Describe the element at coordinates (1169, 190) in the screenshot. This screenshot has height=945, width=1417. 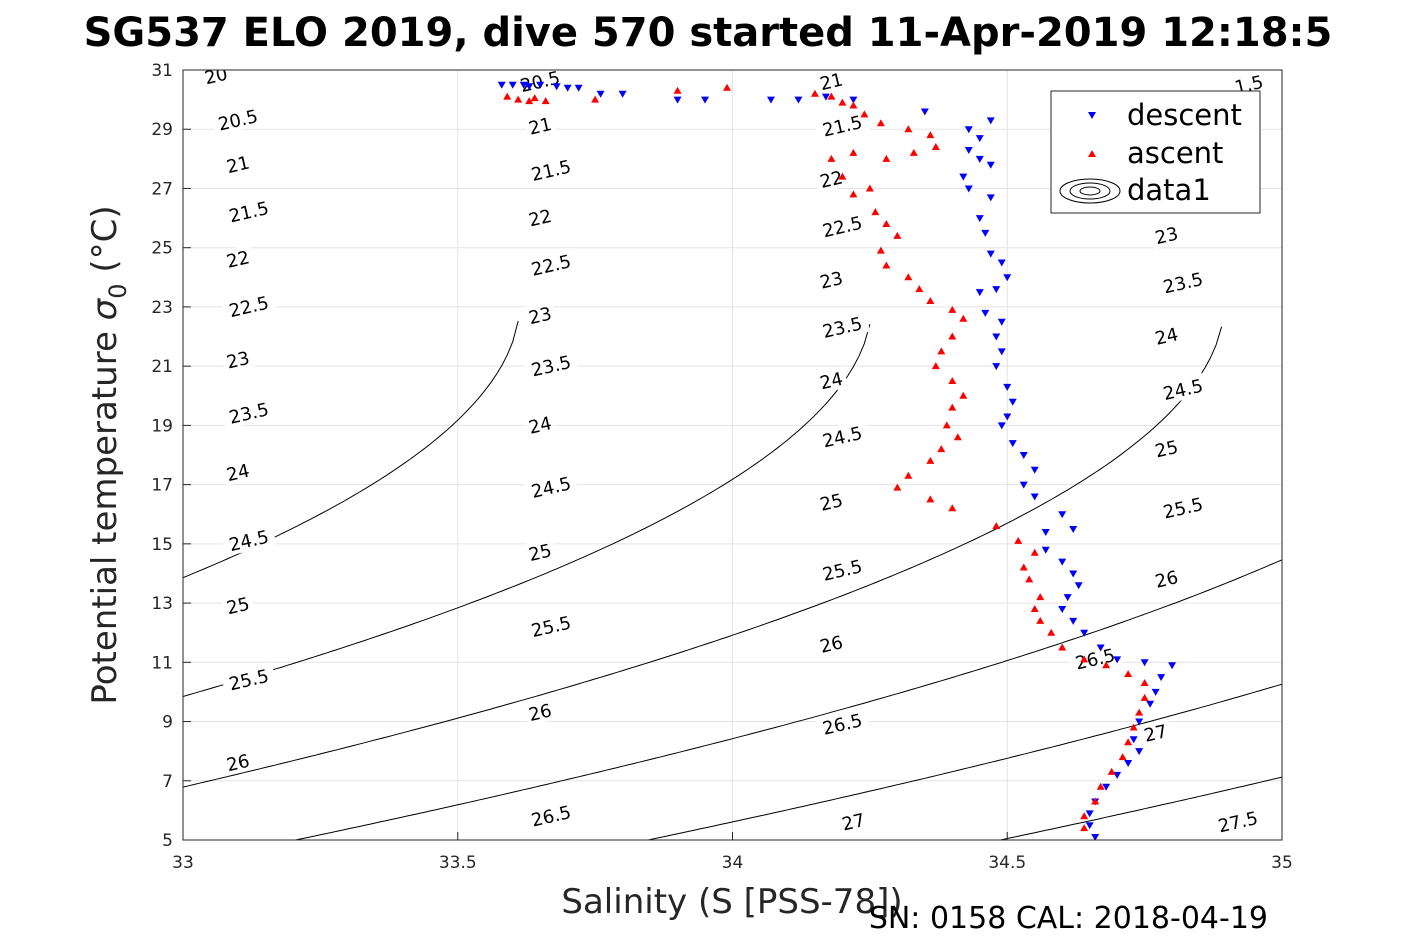
I see `legend-data1-label: data1` at that location.